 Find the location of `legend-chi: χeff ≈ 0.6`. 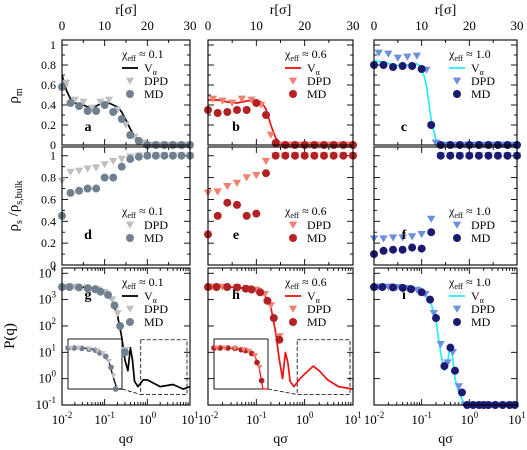

legend-chi: χeff ≈ 0.6 is located at coordinates (305, 212).